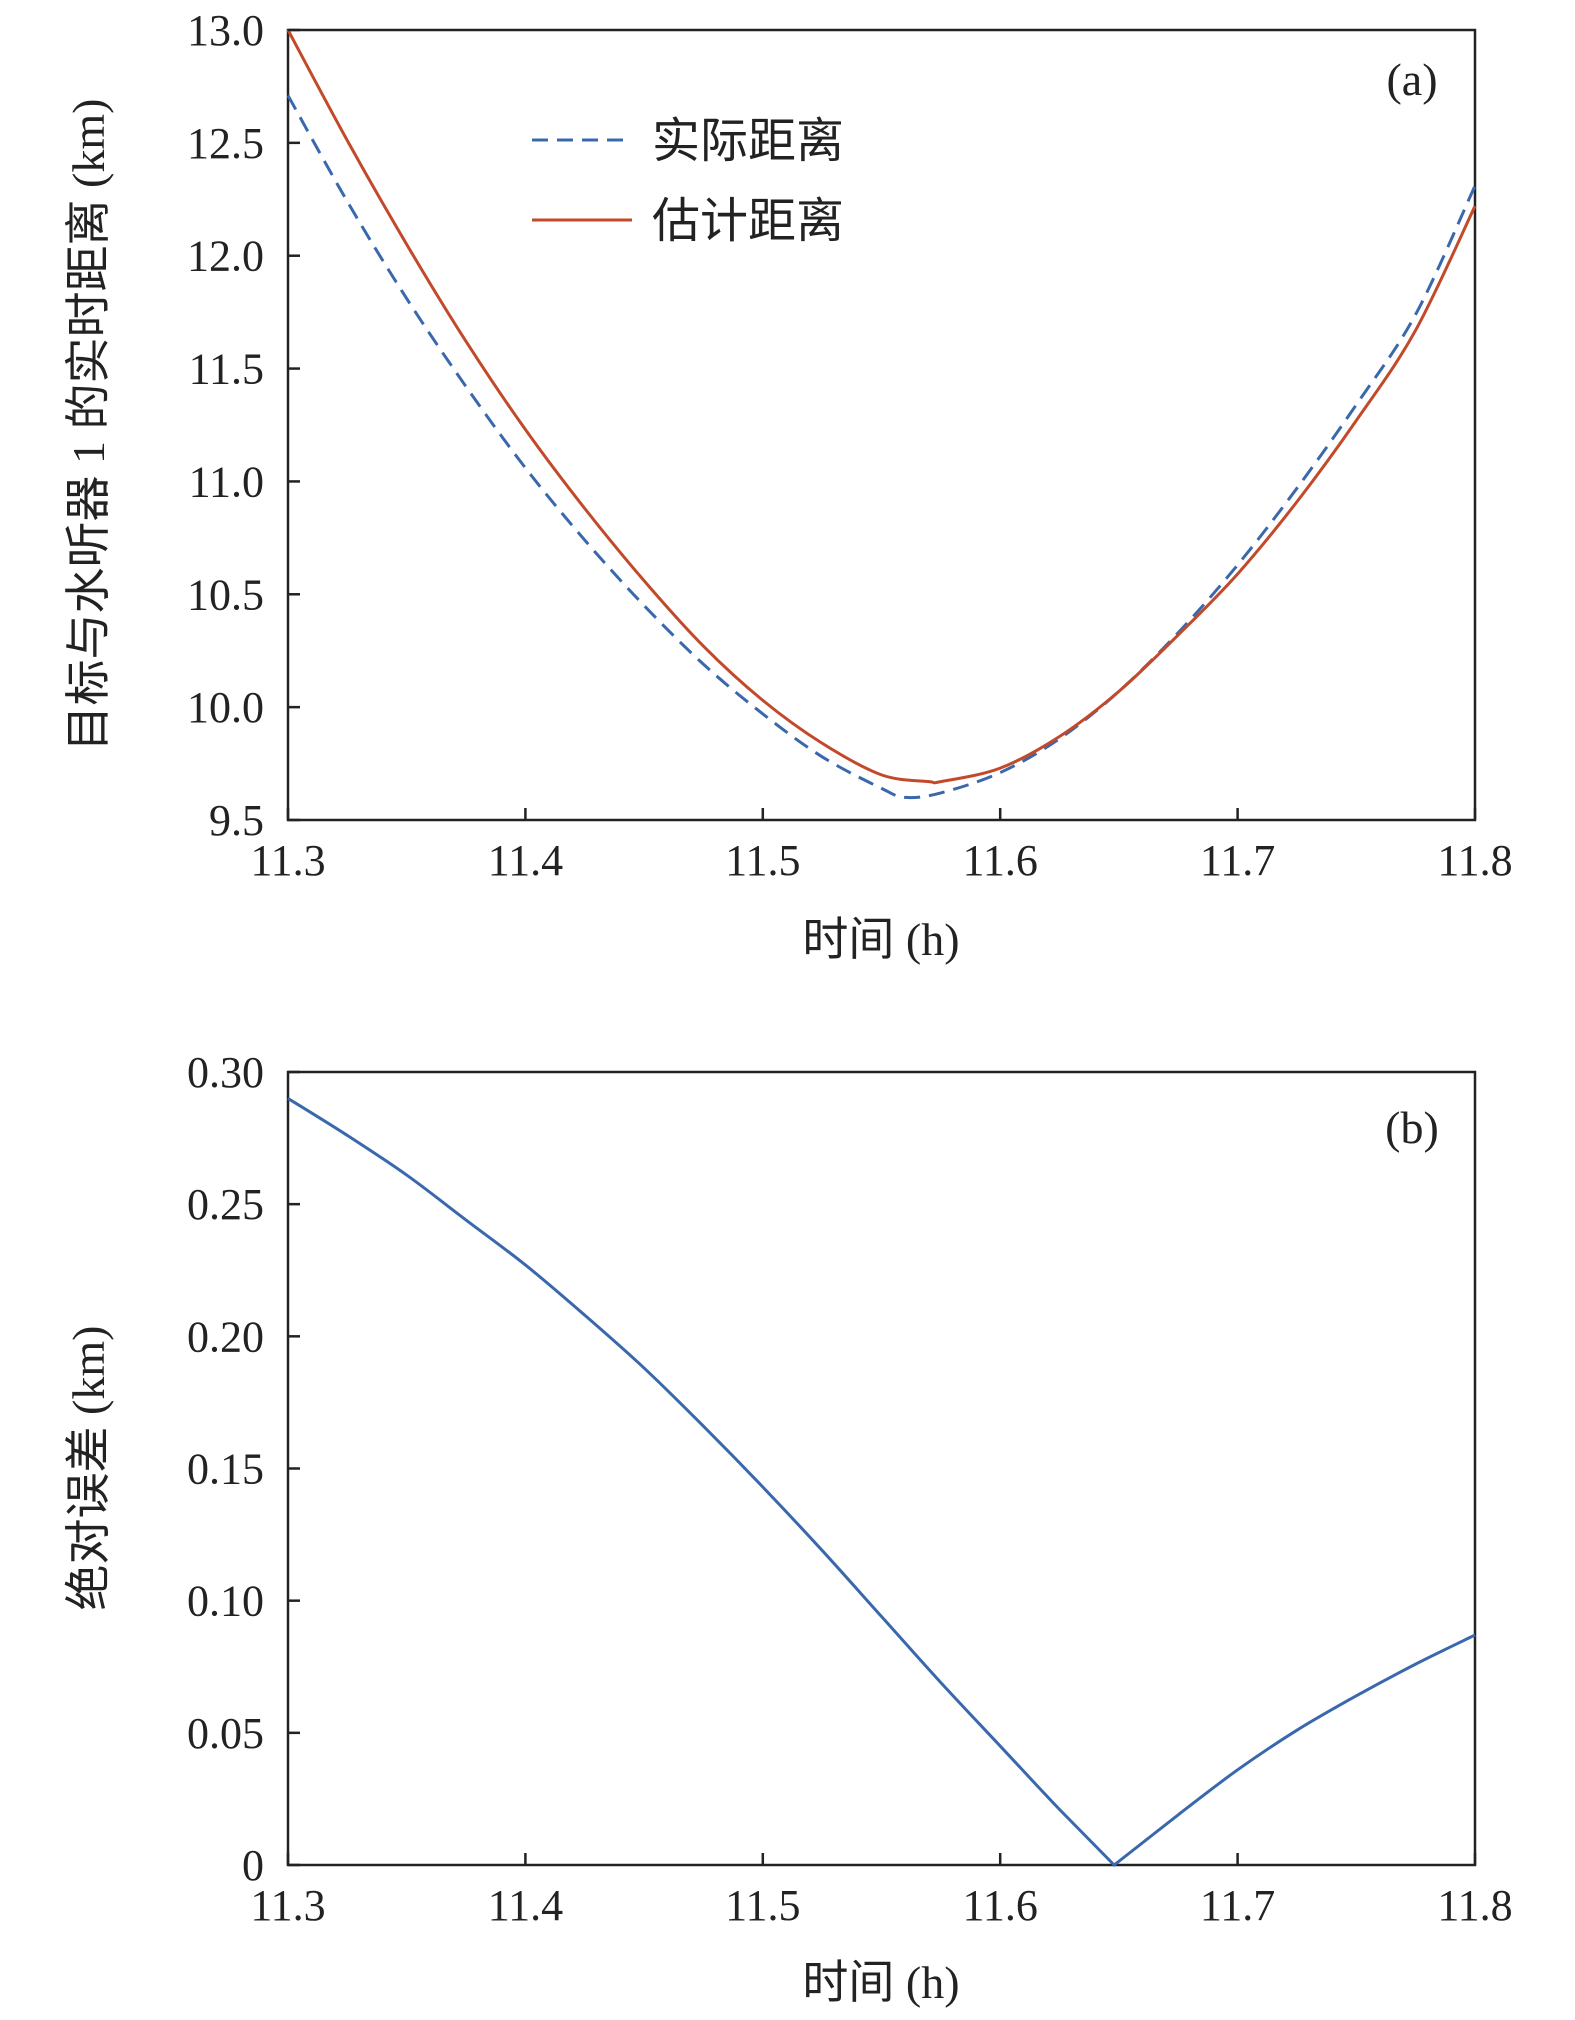 The height and width of the screenshot is (2020, 1575). I want to click on panel-b-x-tick-label: 11.5, so click(762, 1905).